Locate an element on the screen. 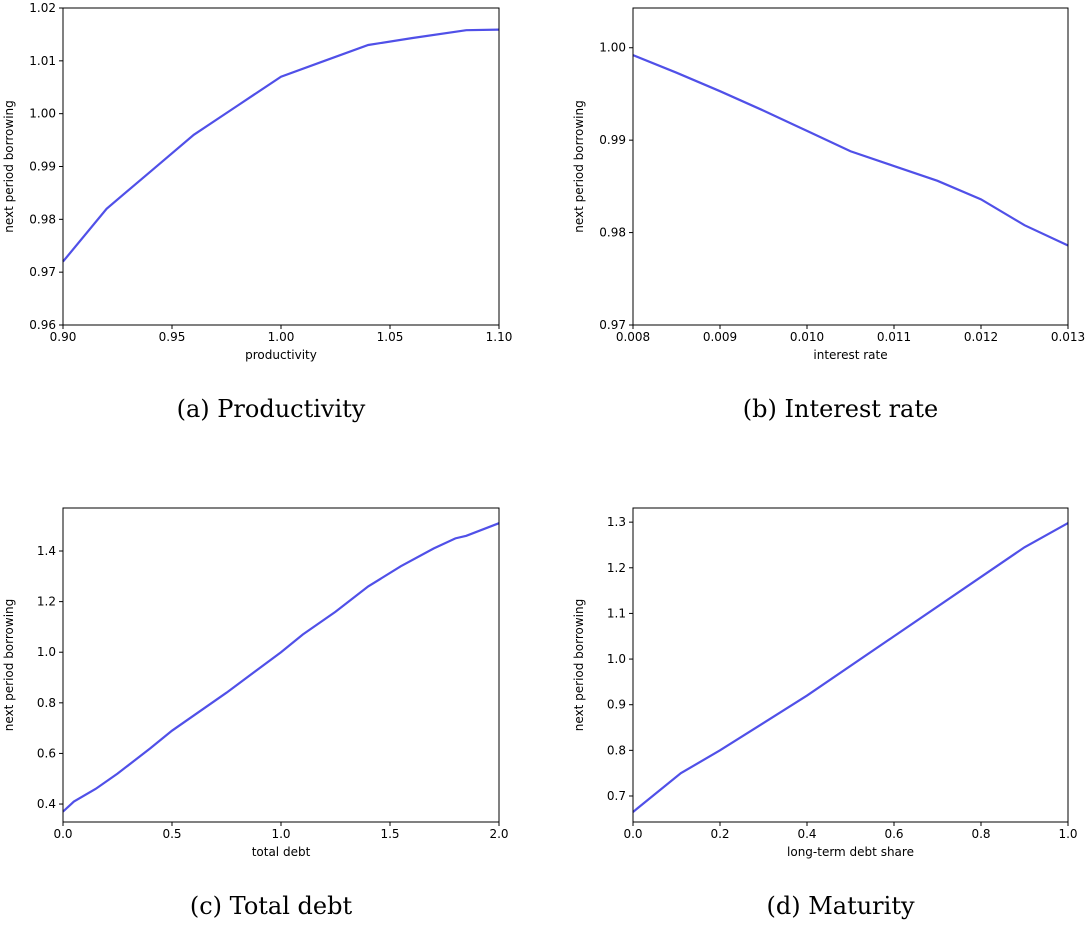  x-tick-label: 0.013 is located at coordinates (1068, 337).